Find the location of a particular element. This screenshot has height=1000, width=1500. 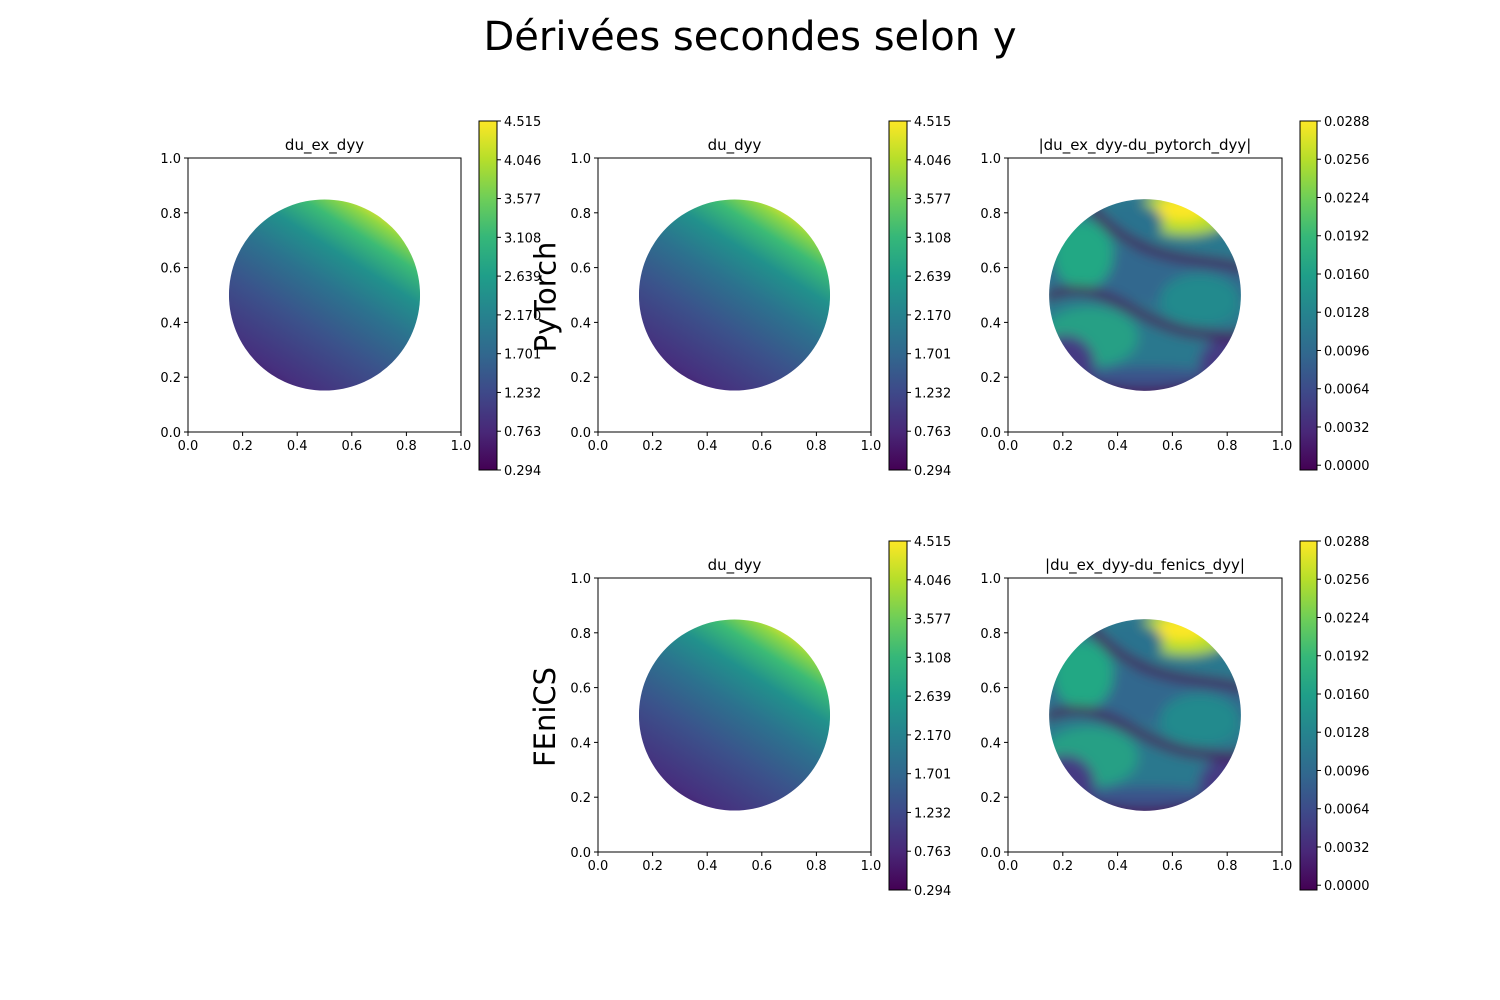

figure-title: Dérivées secondes selon y is located at coordinates (750, 37).